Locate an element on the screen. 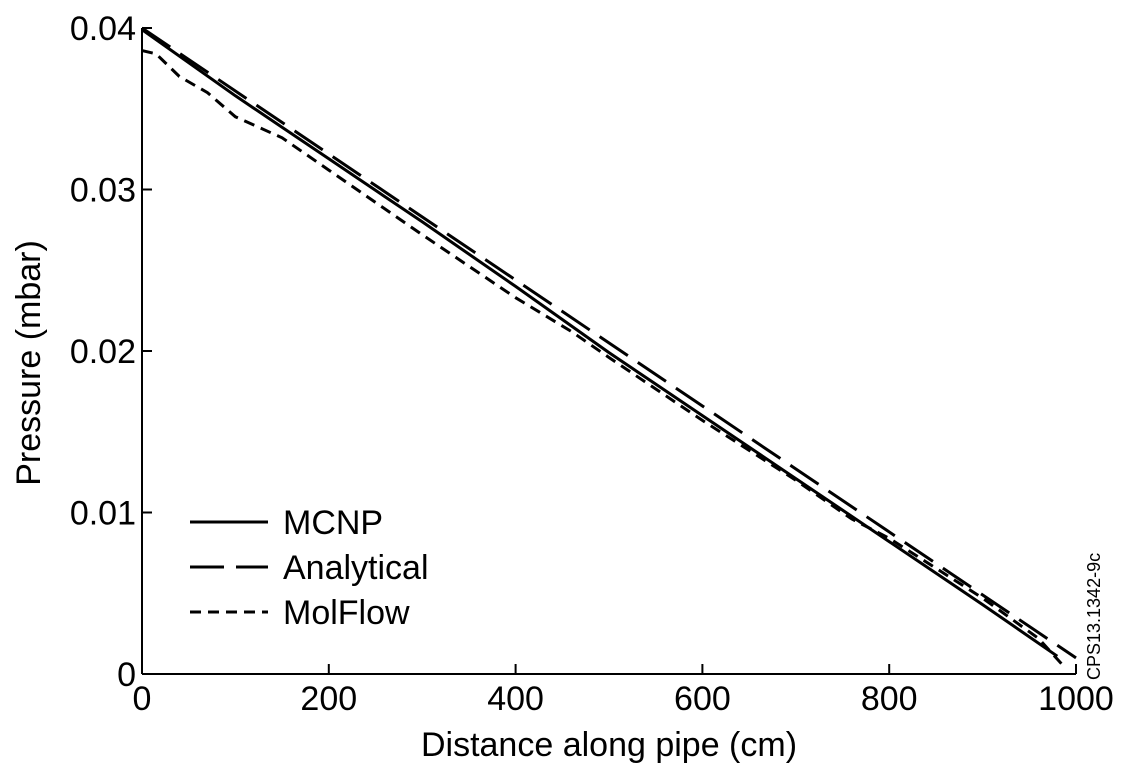  y-tick-label: 0.03 is located at coordinates (103, 191).